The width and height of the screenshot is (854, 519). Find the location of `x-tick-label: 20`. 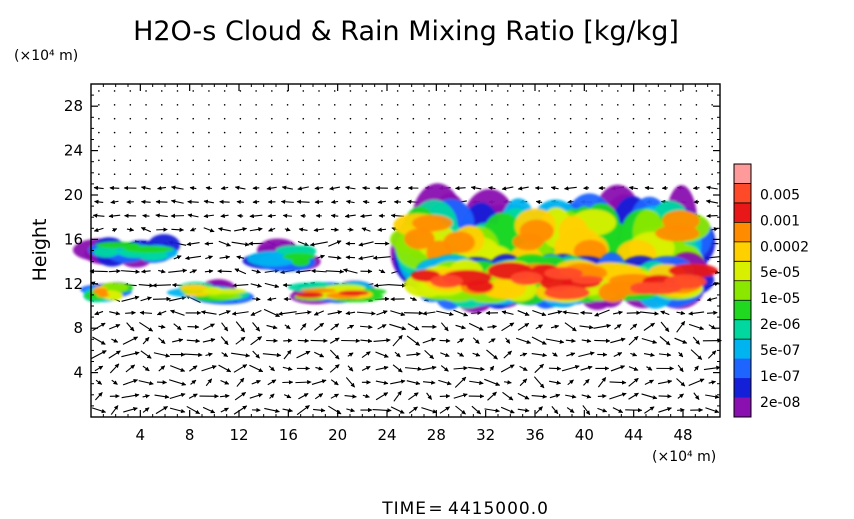

x-tick-label: 20 is located at coordinates (337, 435).